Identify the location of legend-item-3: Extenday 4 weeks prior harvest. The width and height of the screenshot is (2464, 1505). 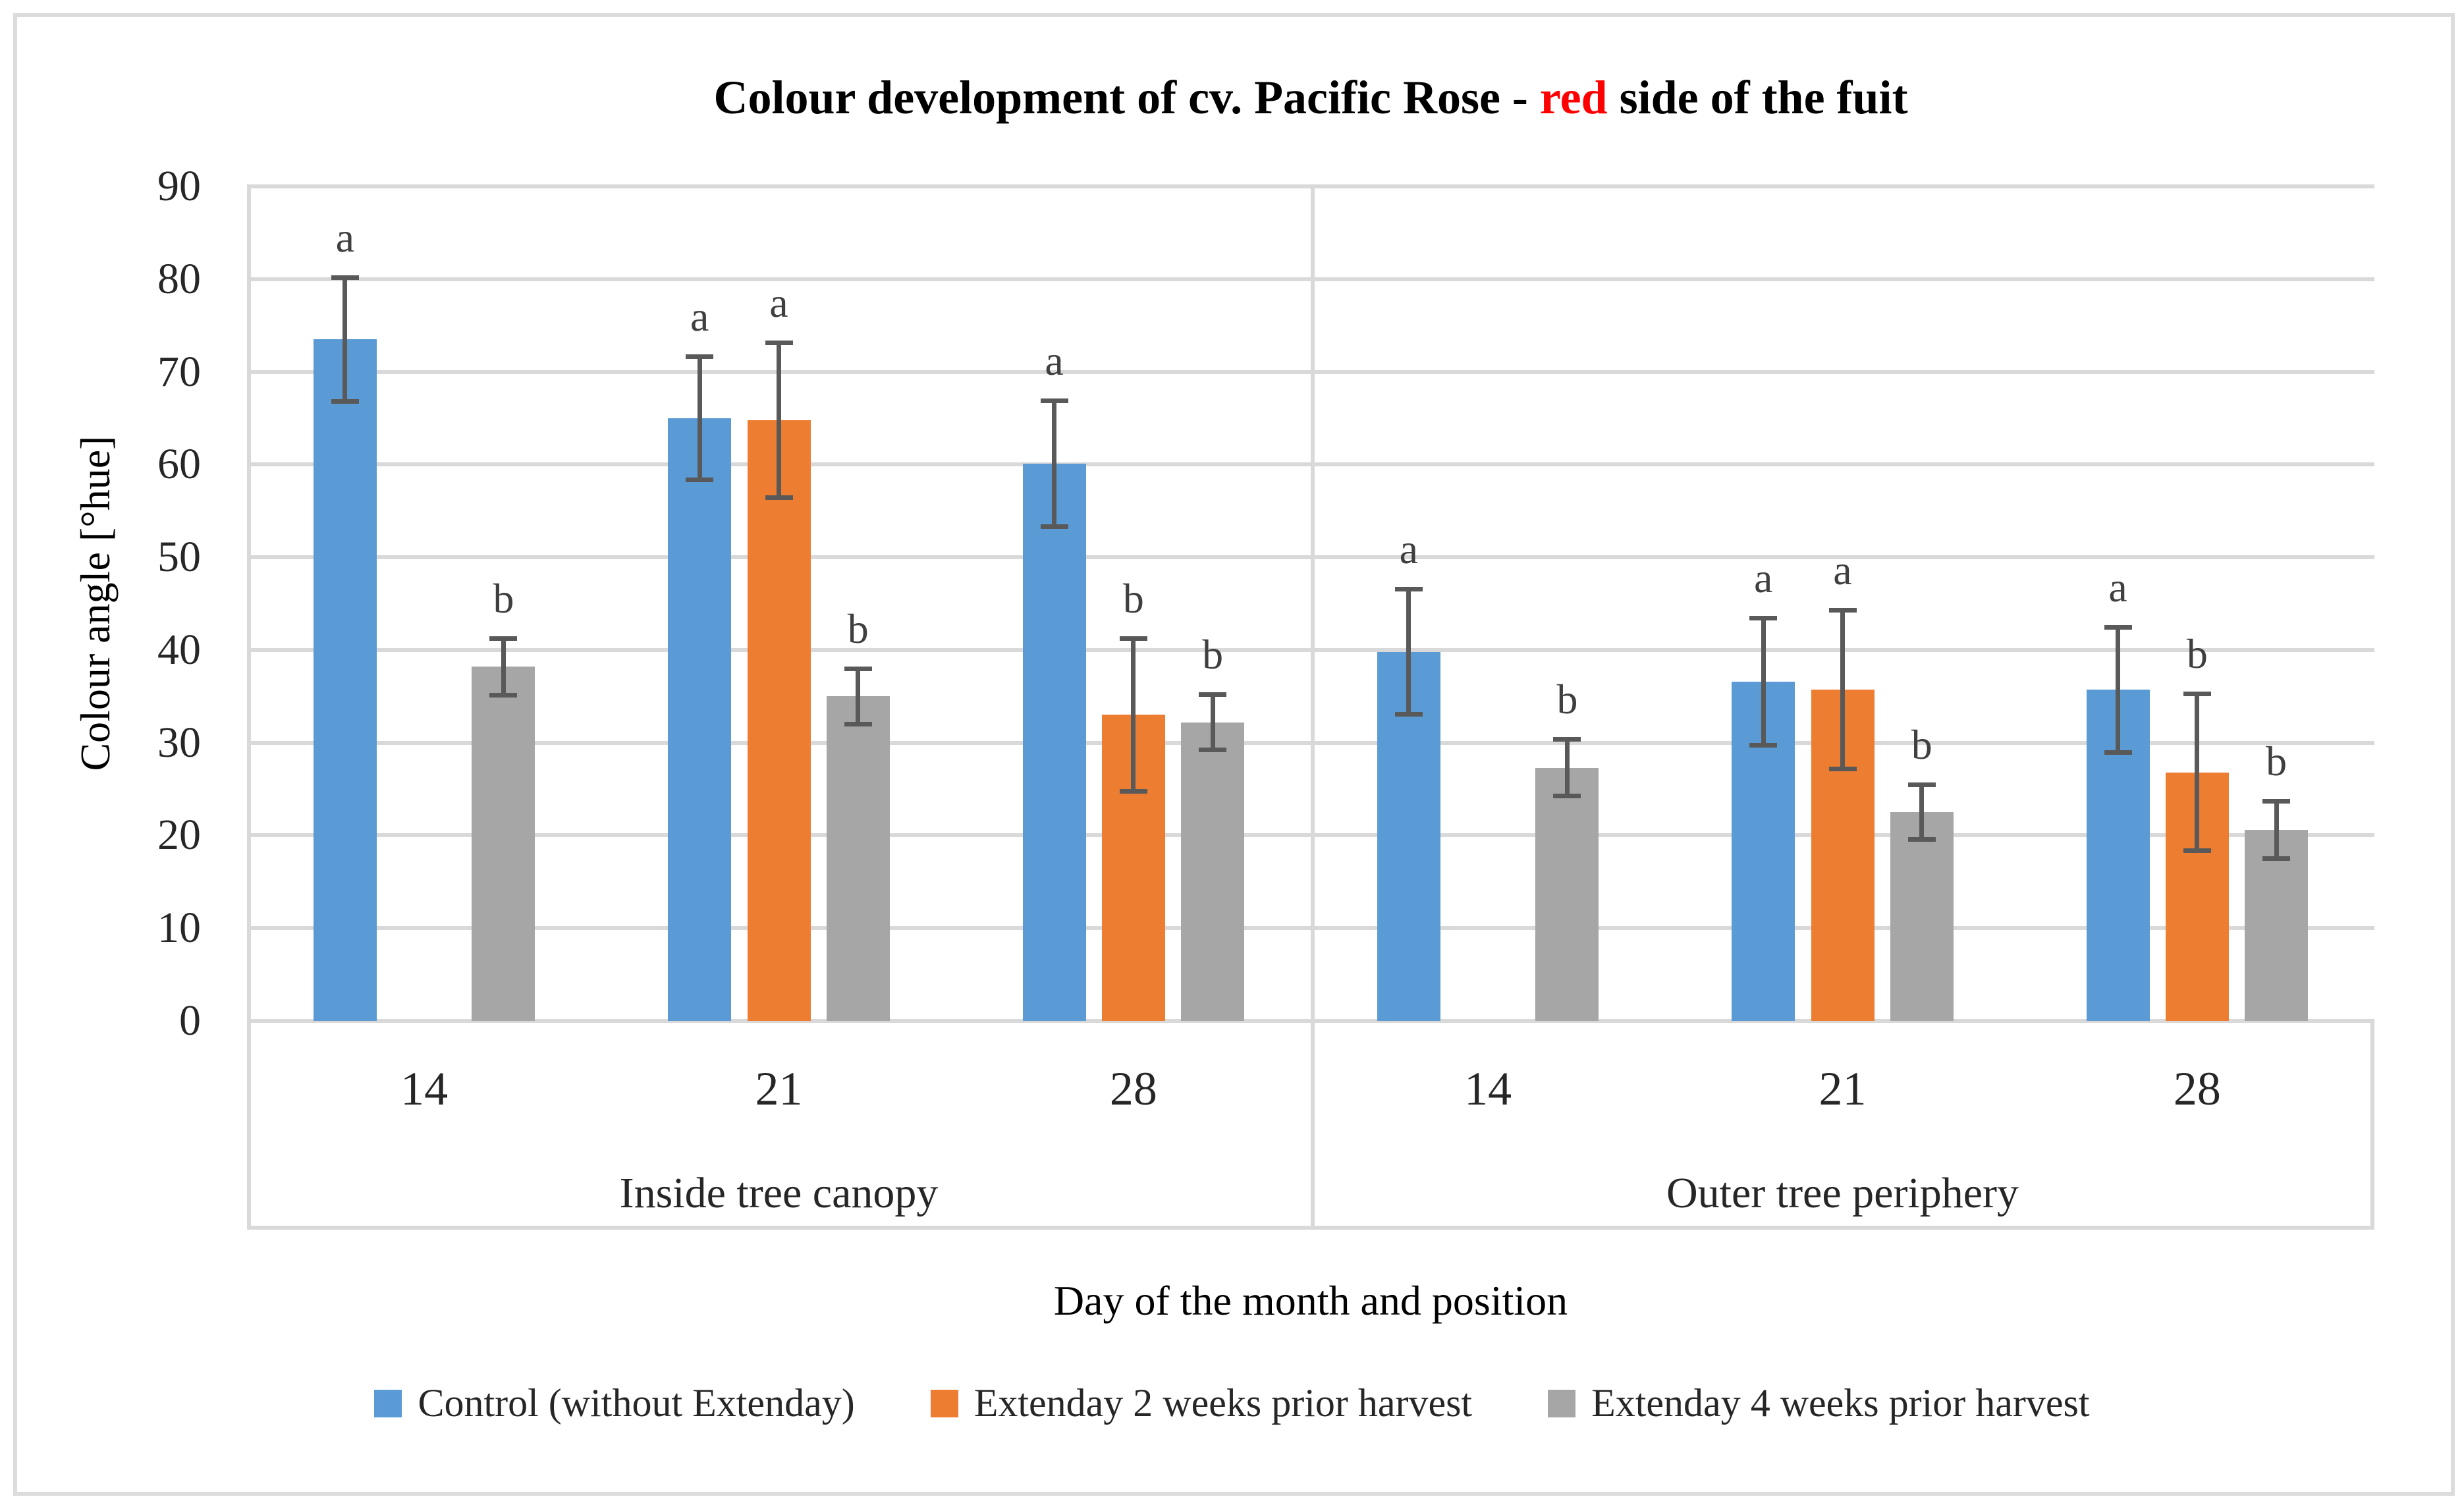
(1819, 1404).